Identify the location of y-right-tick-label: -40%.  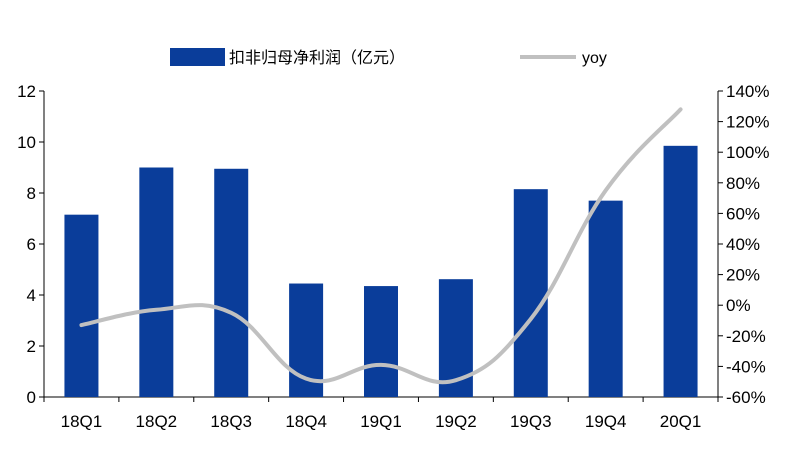
(746, 366).